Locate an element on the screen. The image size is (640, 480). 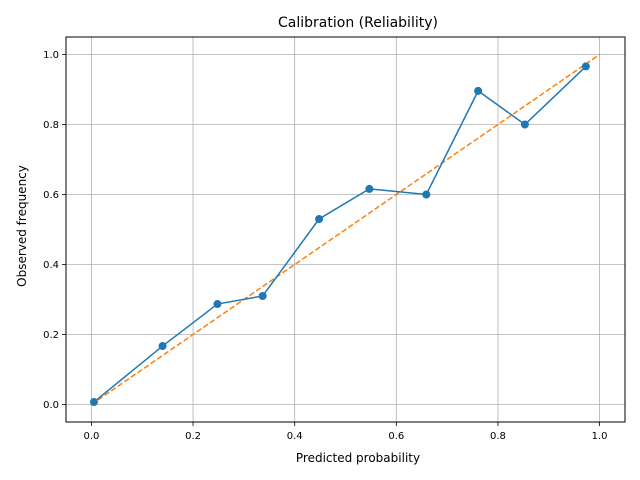
y-tick-label-0: 0.0 is located at coordinates (51, 405).